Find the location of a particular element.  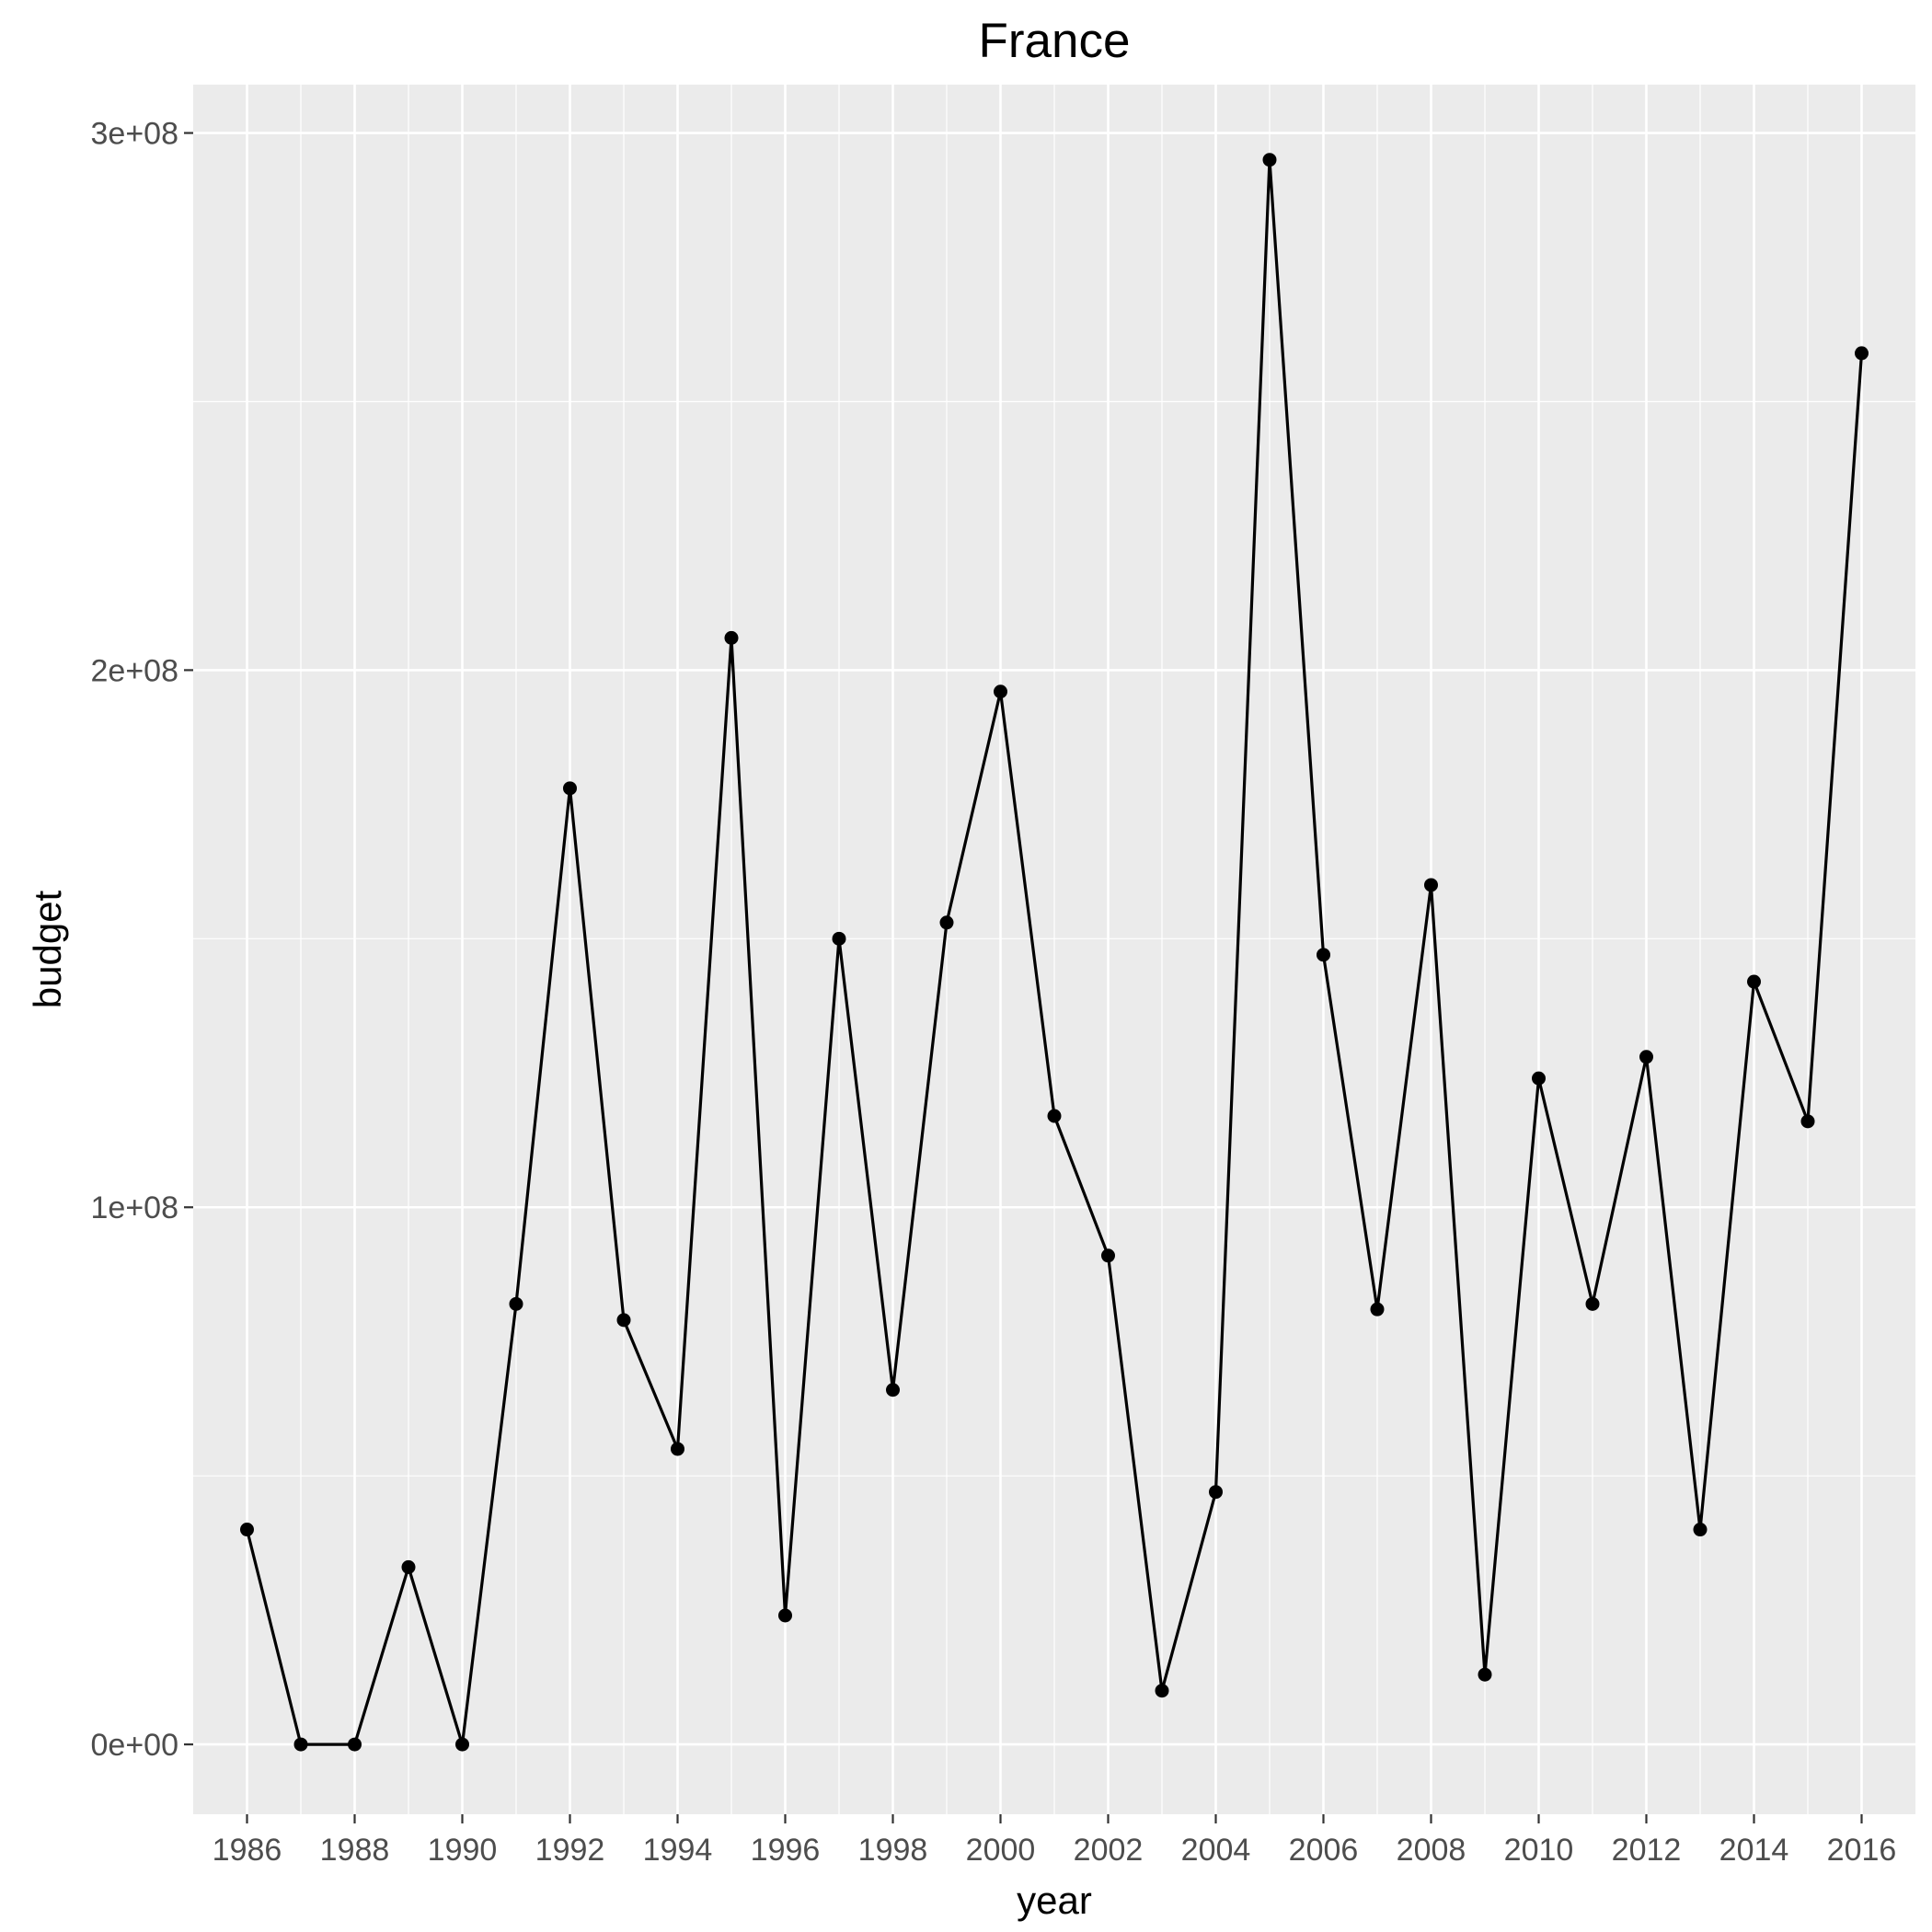

x-tick-label: 2004 is located at coordinates (1216, 1850).